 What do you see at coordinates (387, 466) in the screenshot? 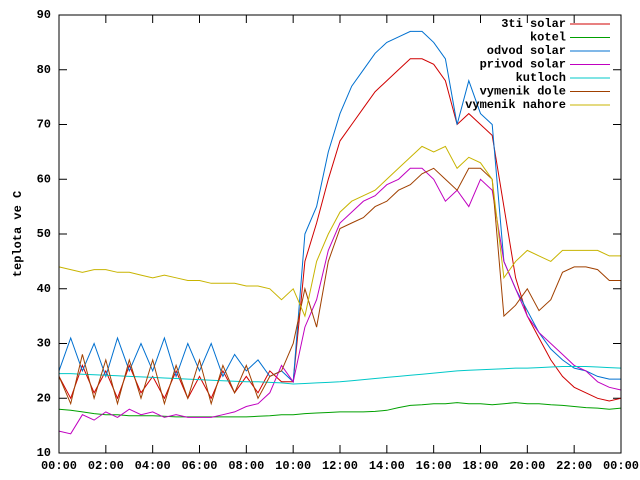
I see `x-tick-label: 14:00` at bounding box center [387, 466].